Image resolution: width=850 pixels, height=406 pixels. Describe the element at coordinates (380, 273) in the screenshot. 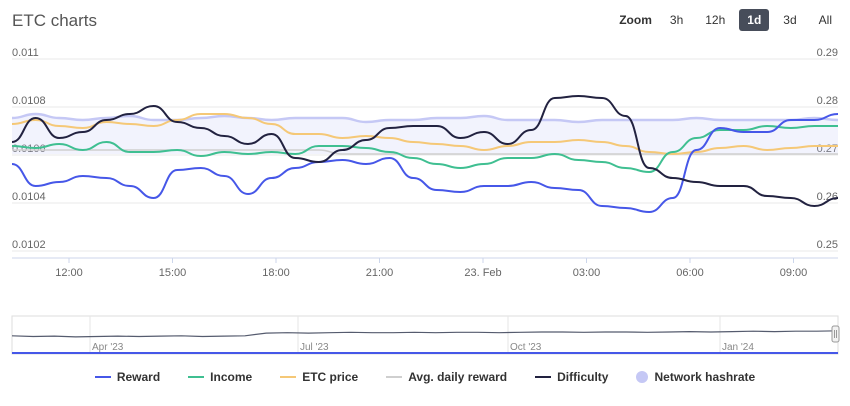

I see `x-tick-label: 21:00` at that location.